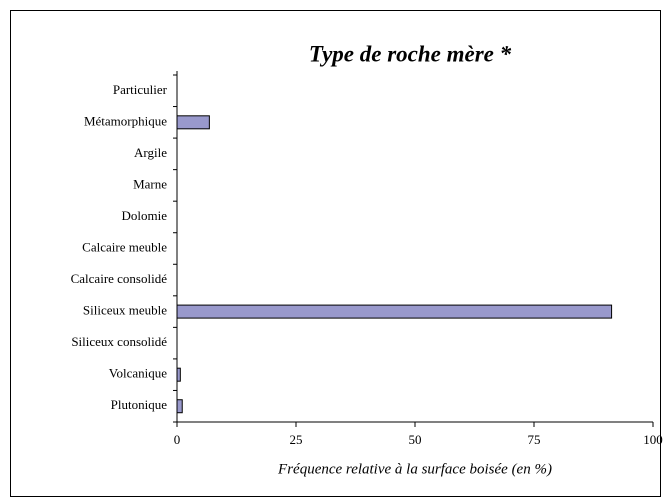  Describe the element at coordinates (177, 439) in the screenshot. I see `x-tick-label: 0` at that location.